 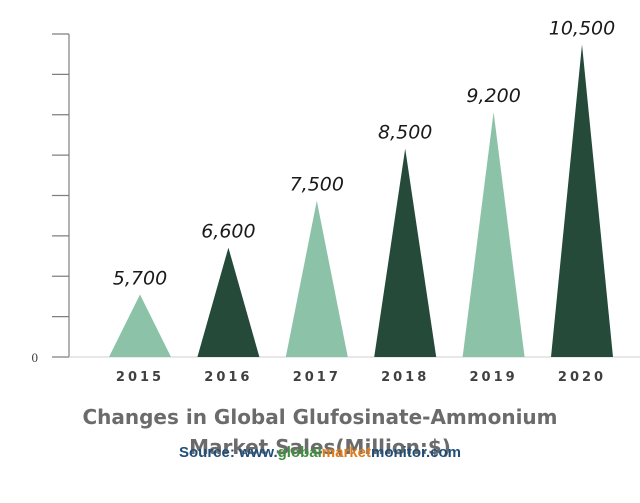 What do you see at coordinates (140, 377) in the screenshot?
I see `x-tick-label: 2015` at bounding box center [140, 377].